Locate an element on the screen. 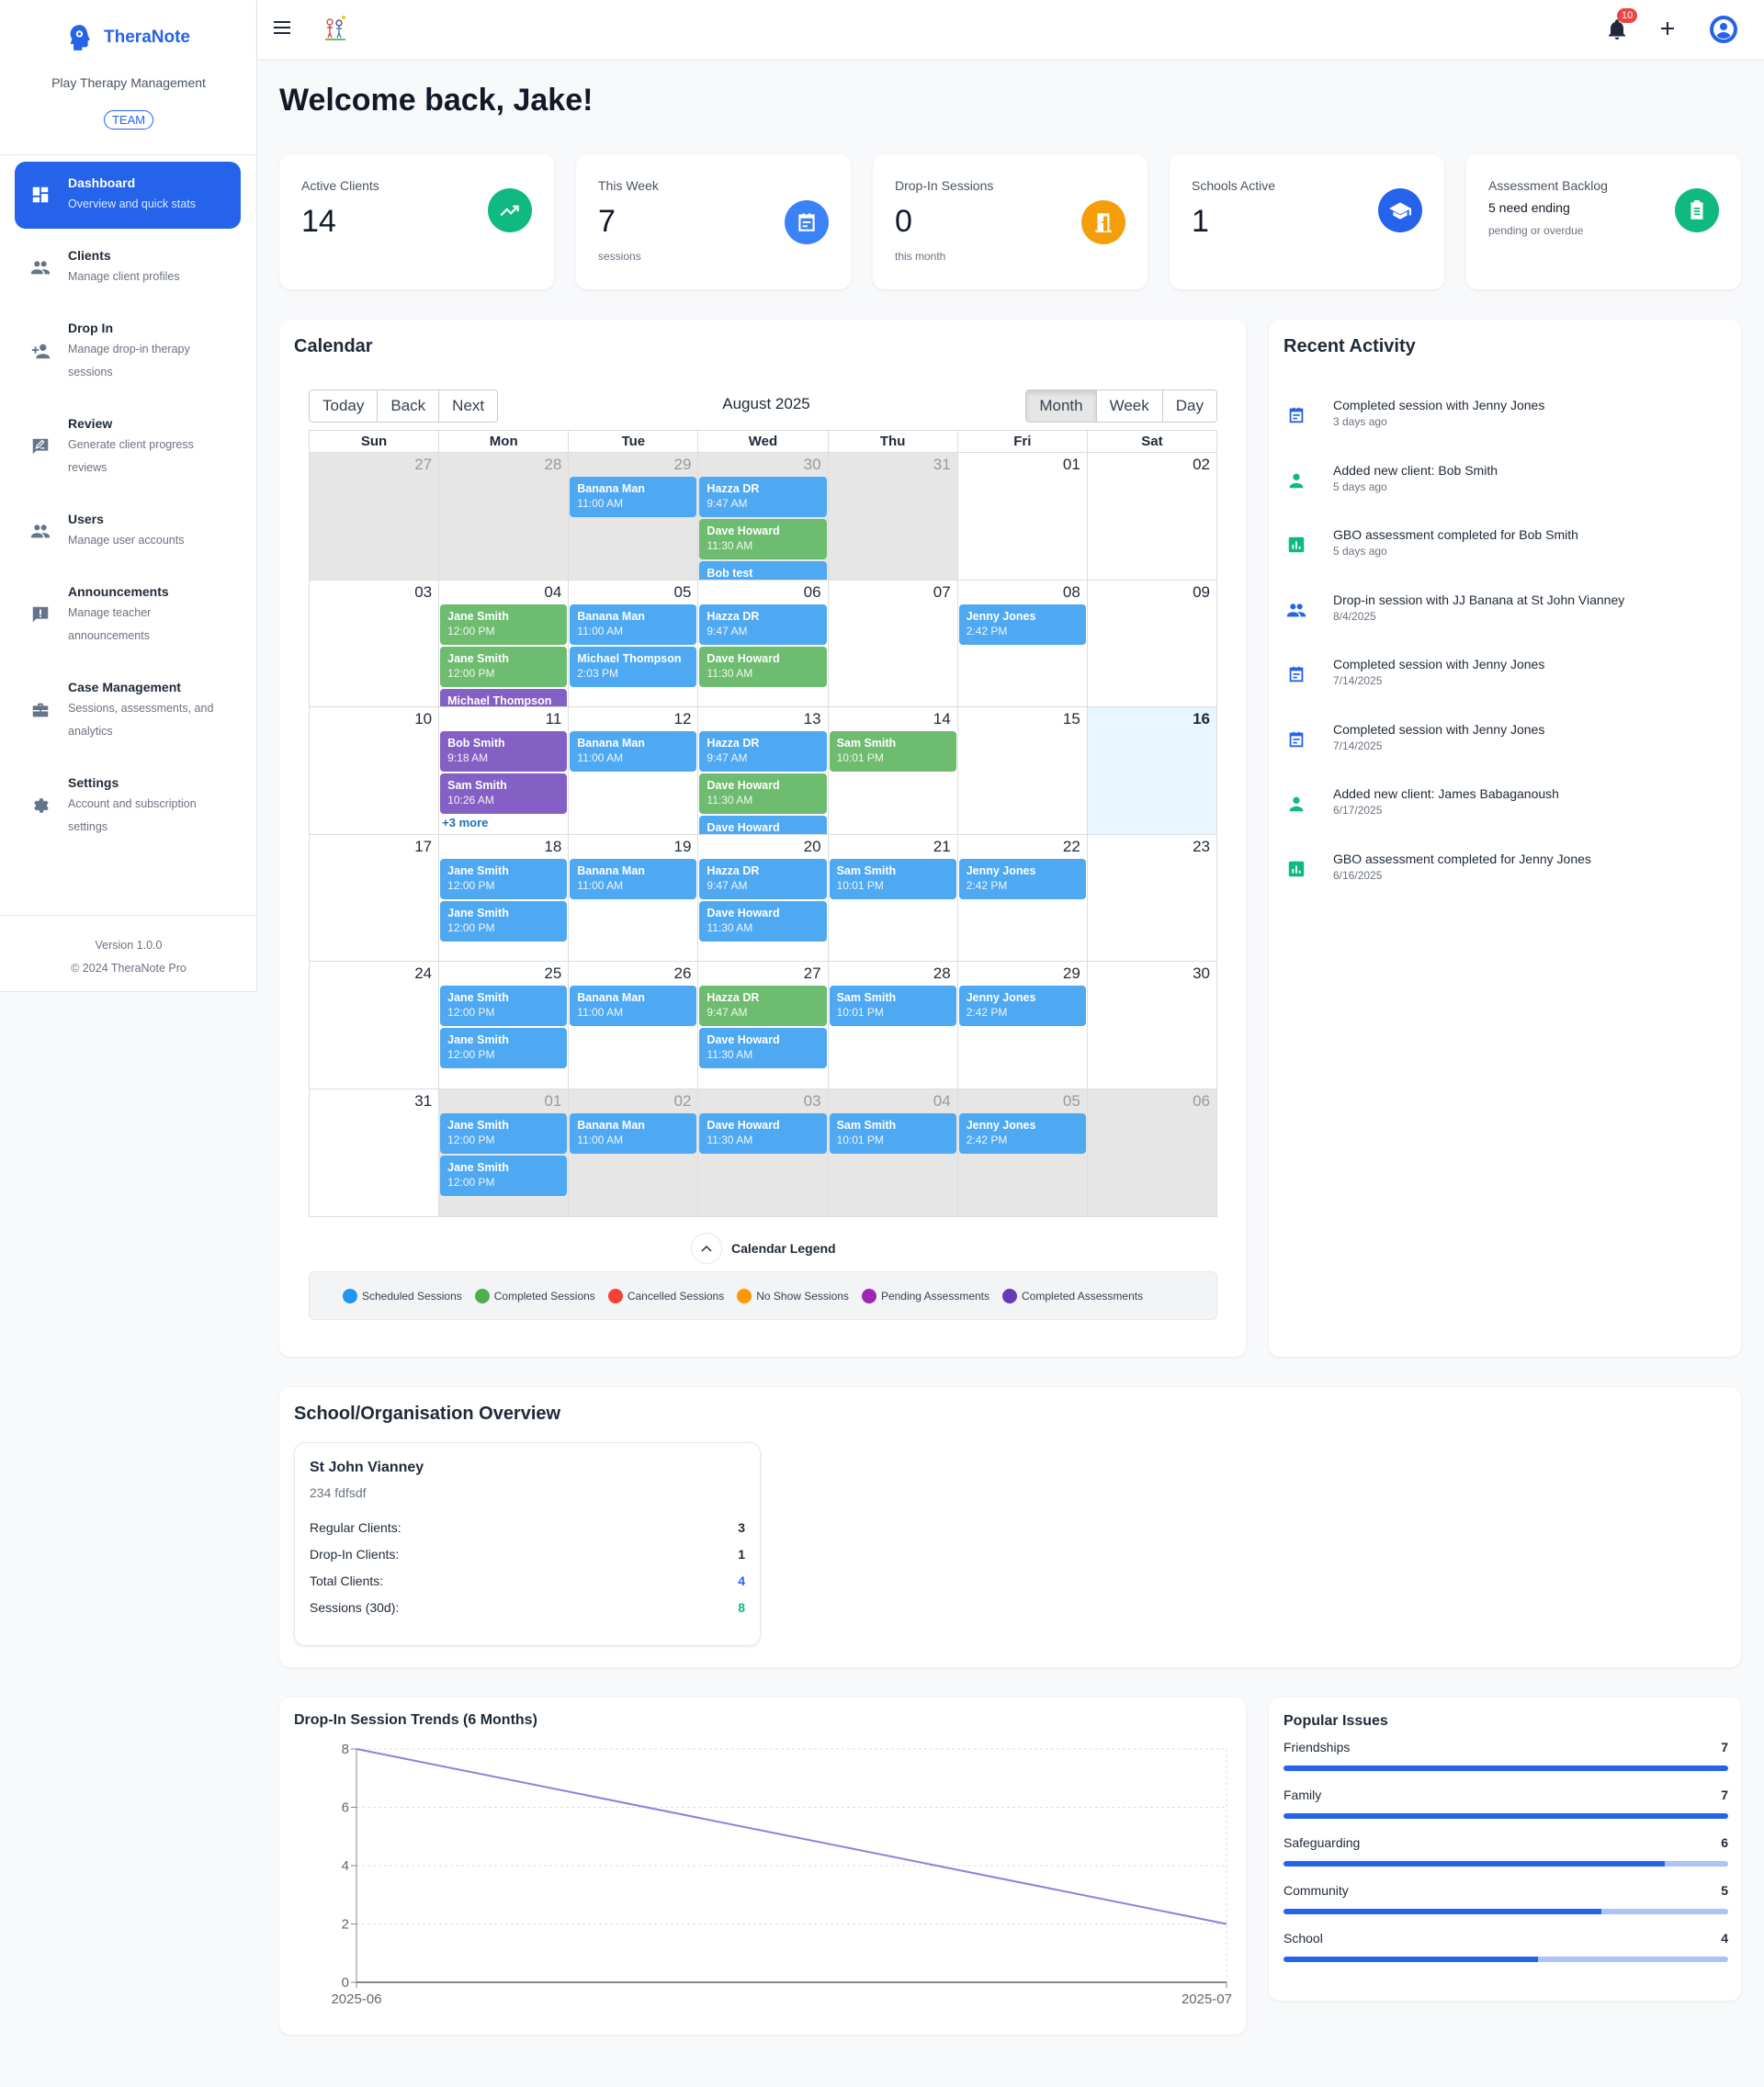 The height and width of the screenshot is (2087, 1764). calendar-event: Bob Smith 9:18 AM is located at coordinates (504, 752).